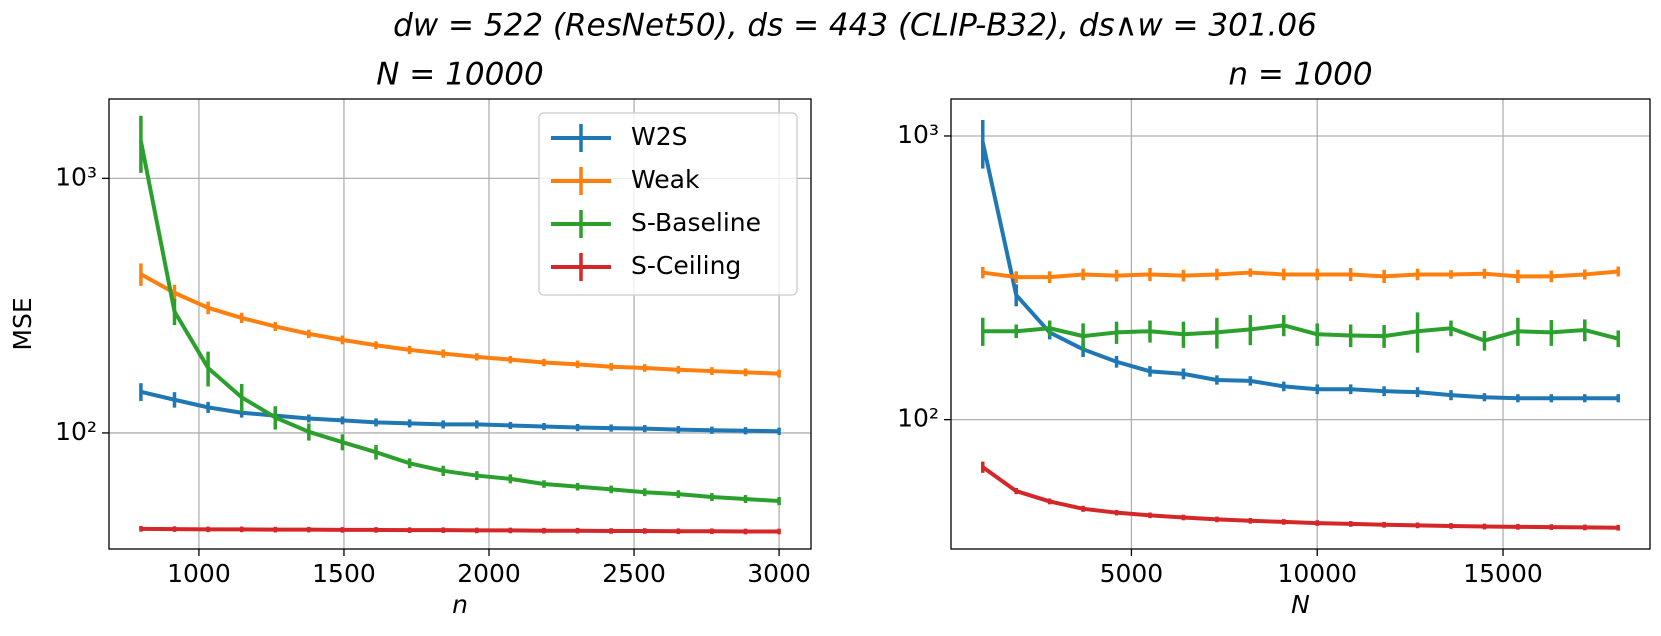 This screenshot has width=1661, height=636. What do you see at coordinates (696, 222) in the screenshot?
I see `legend-label: S-Baseline` at bounding box center [696, 222].